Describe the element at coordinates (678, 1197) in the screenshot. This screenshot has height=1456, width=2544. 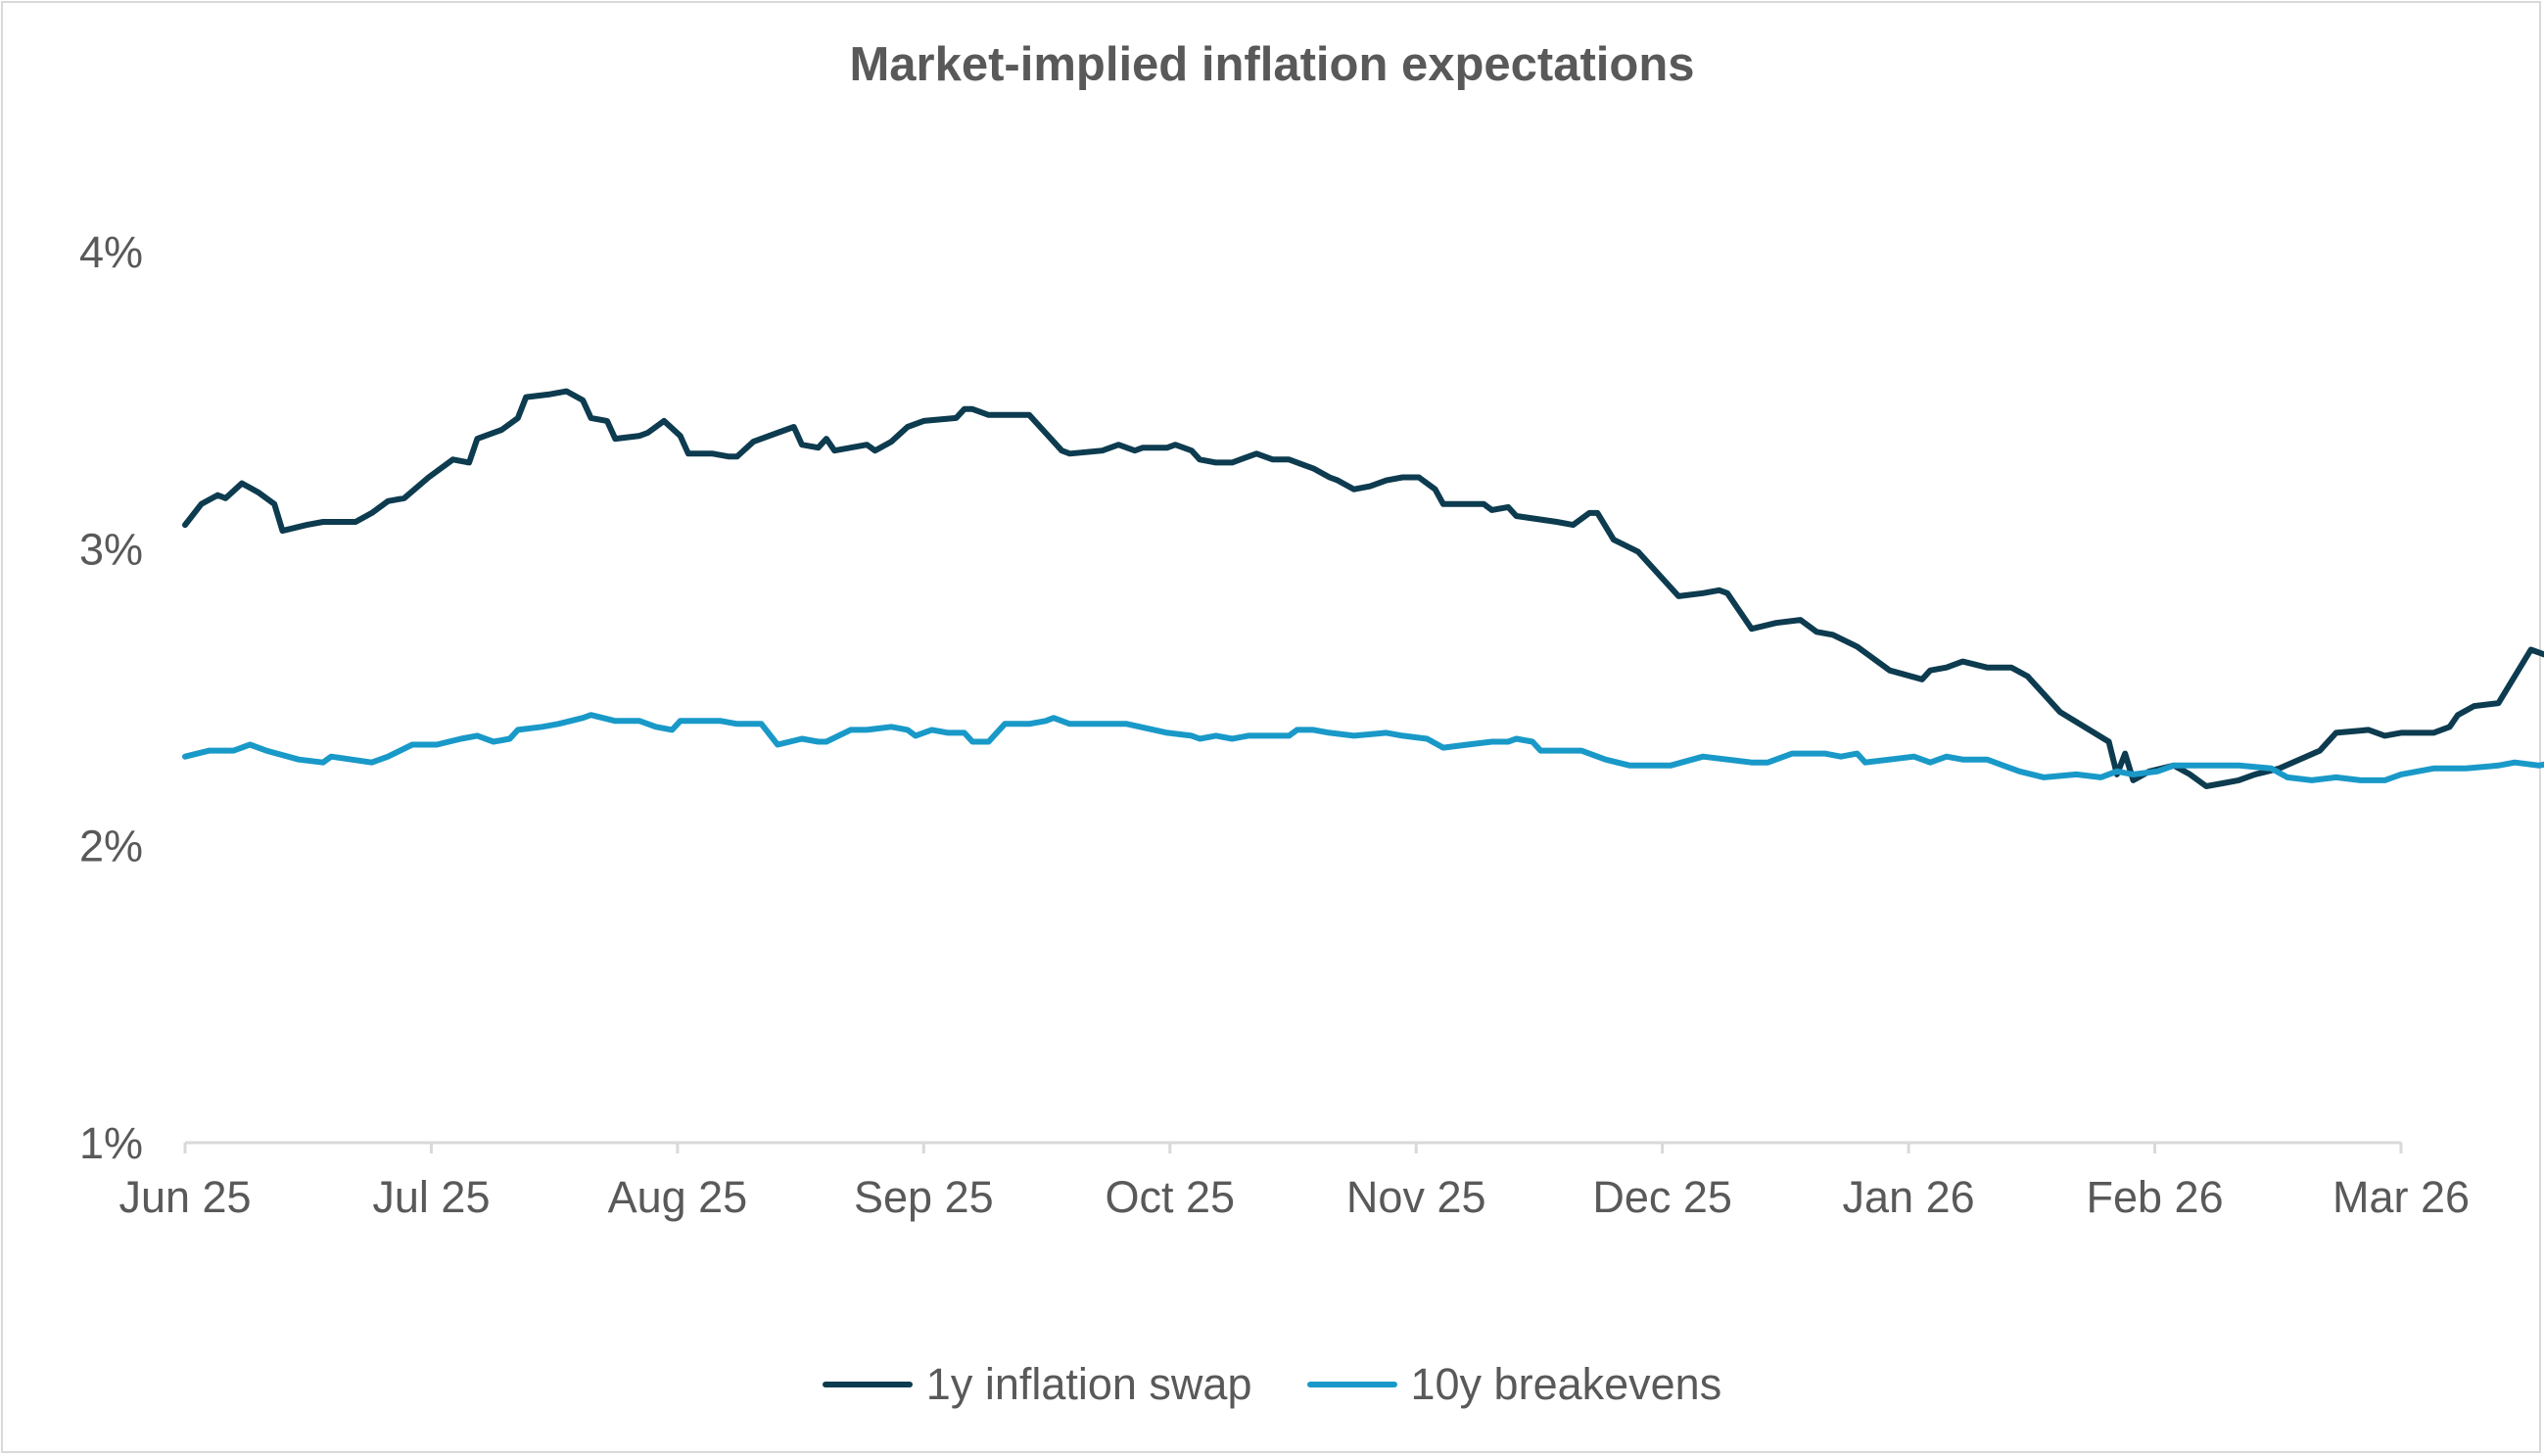
I see `x-tick-label-aug-25: Aug 25` at that location.